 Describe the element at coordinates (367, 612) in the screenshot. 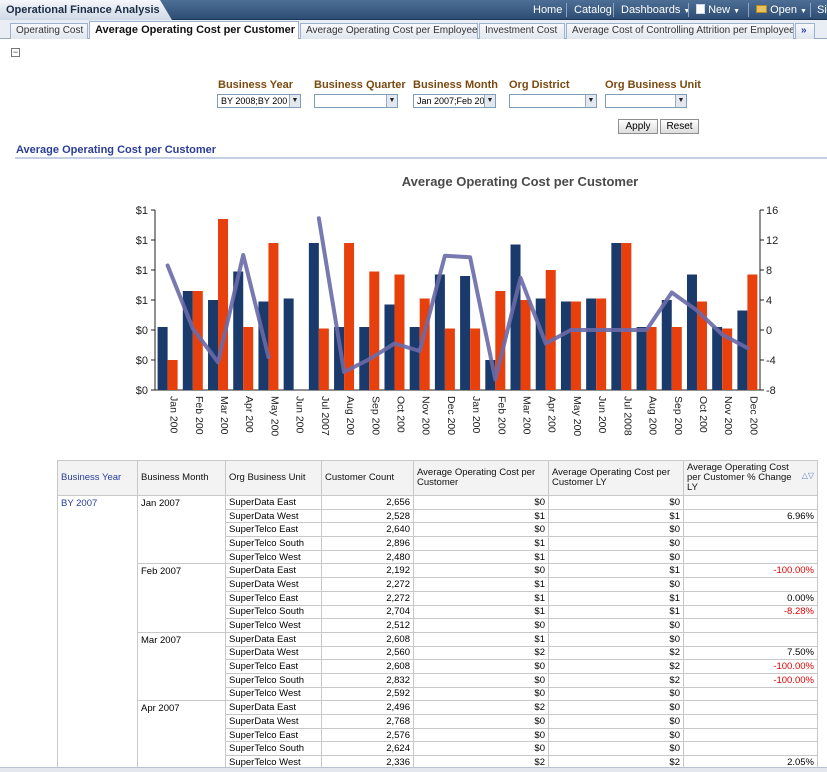

I see `customer-count-cell: 2,704` at that location.